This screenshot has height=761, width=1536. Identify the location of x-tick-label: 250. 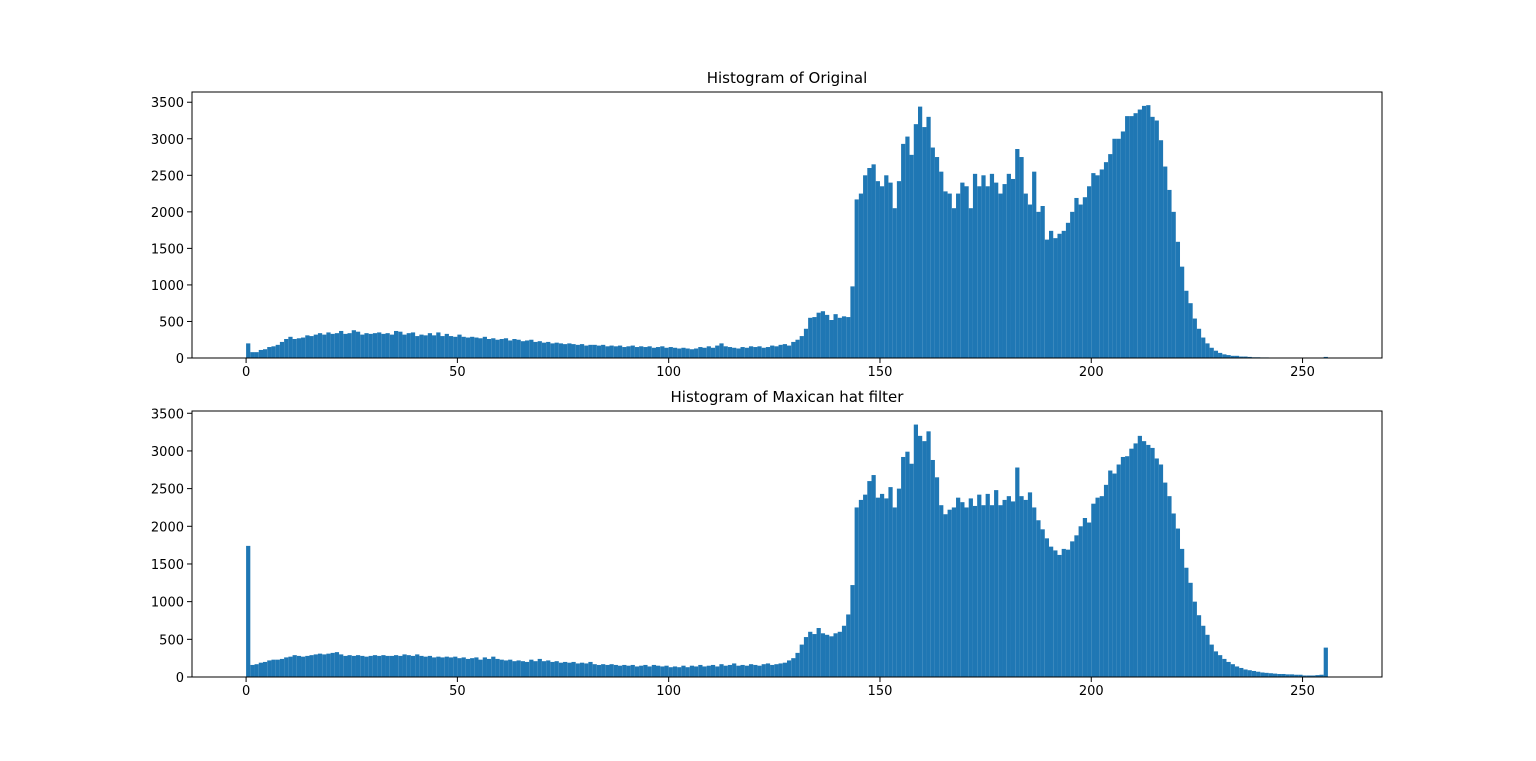
(1302, 372).